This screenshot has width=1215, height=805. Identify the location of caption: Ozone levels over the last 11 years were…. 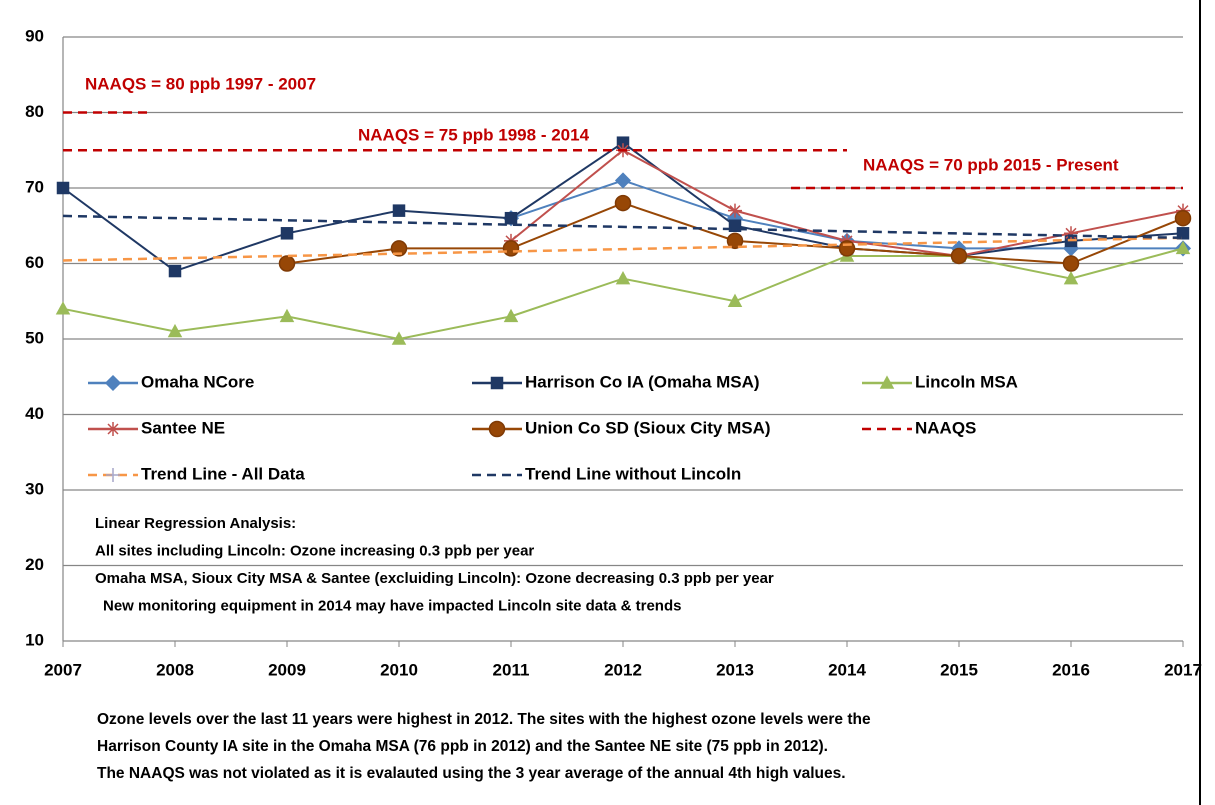
(484, 719).